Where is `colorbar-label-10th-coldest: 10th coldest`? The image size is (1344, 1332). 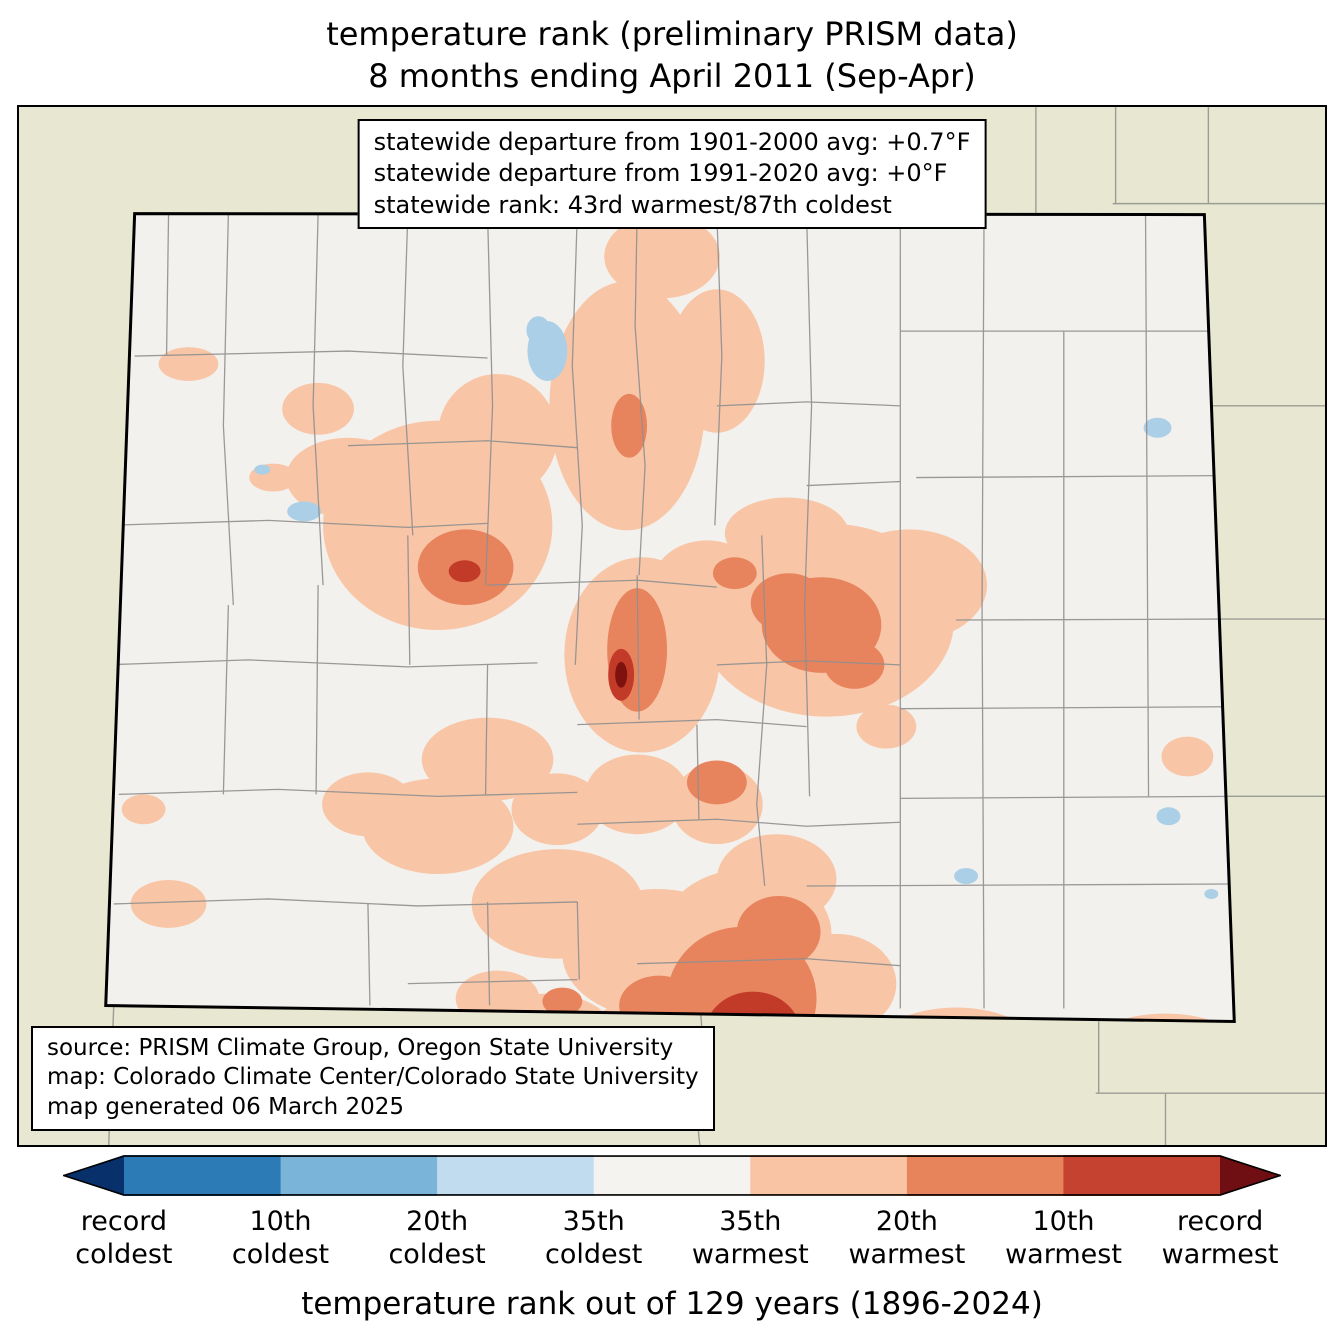
colorbar-label-10th-coldest: 10th coldest is located at coordinates (280, 1238).